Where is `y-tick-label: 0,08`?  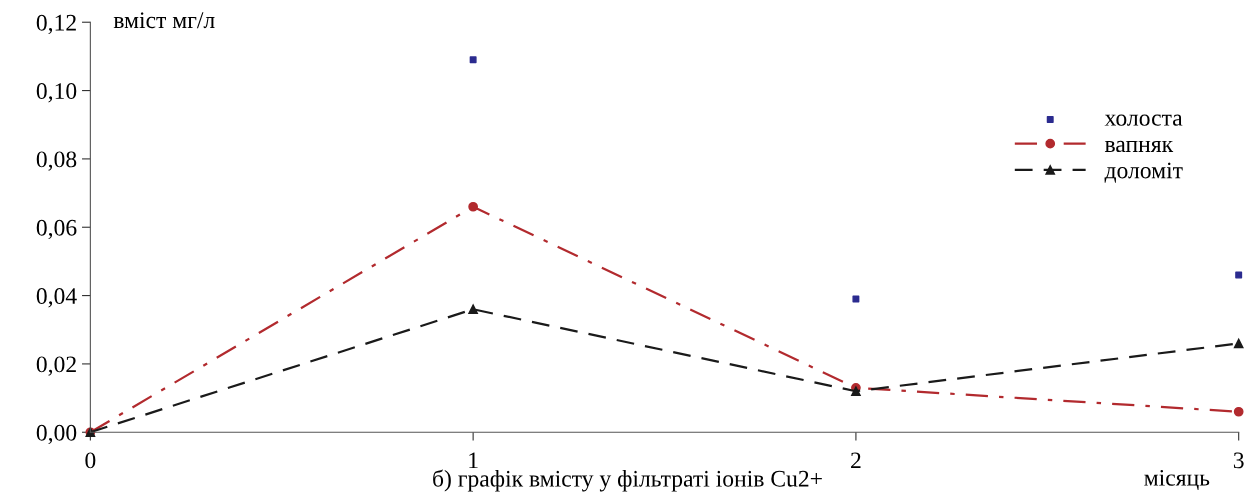
y-tick-label: 0,08 is located at coordinates (56, 161).